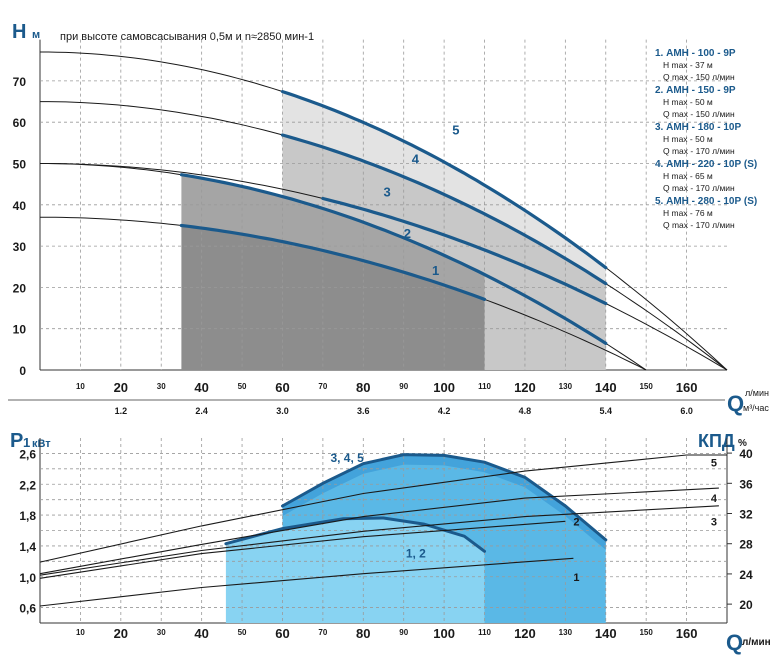 The height and width of the screenshot is (660, 780). I want to click on top-y-tick-label: 10, so click(20, 330).